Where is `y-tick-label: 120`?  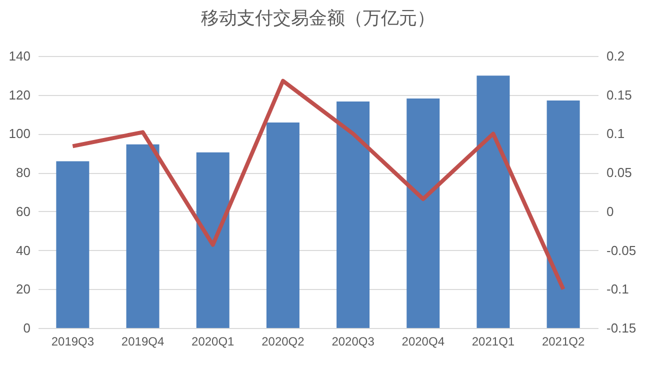 y-tick-label: 120 is located at coordinates (19, 94).